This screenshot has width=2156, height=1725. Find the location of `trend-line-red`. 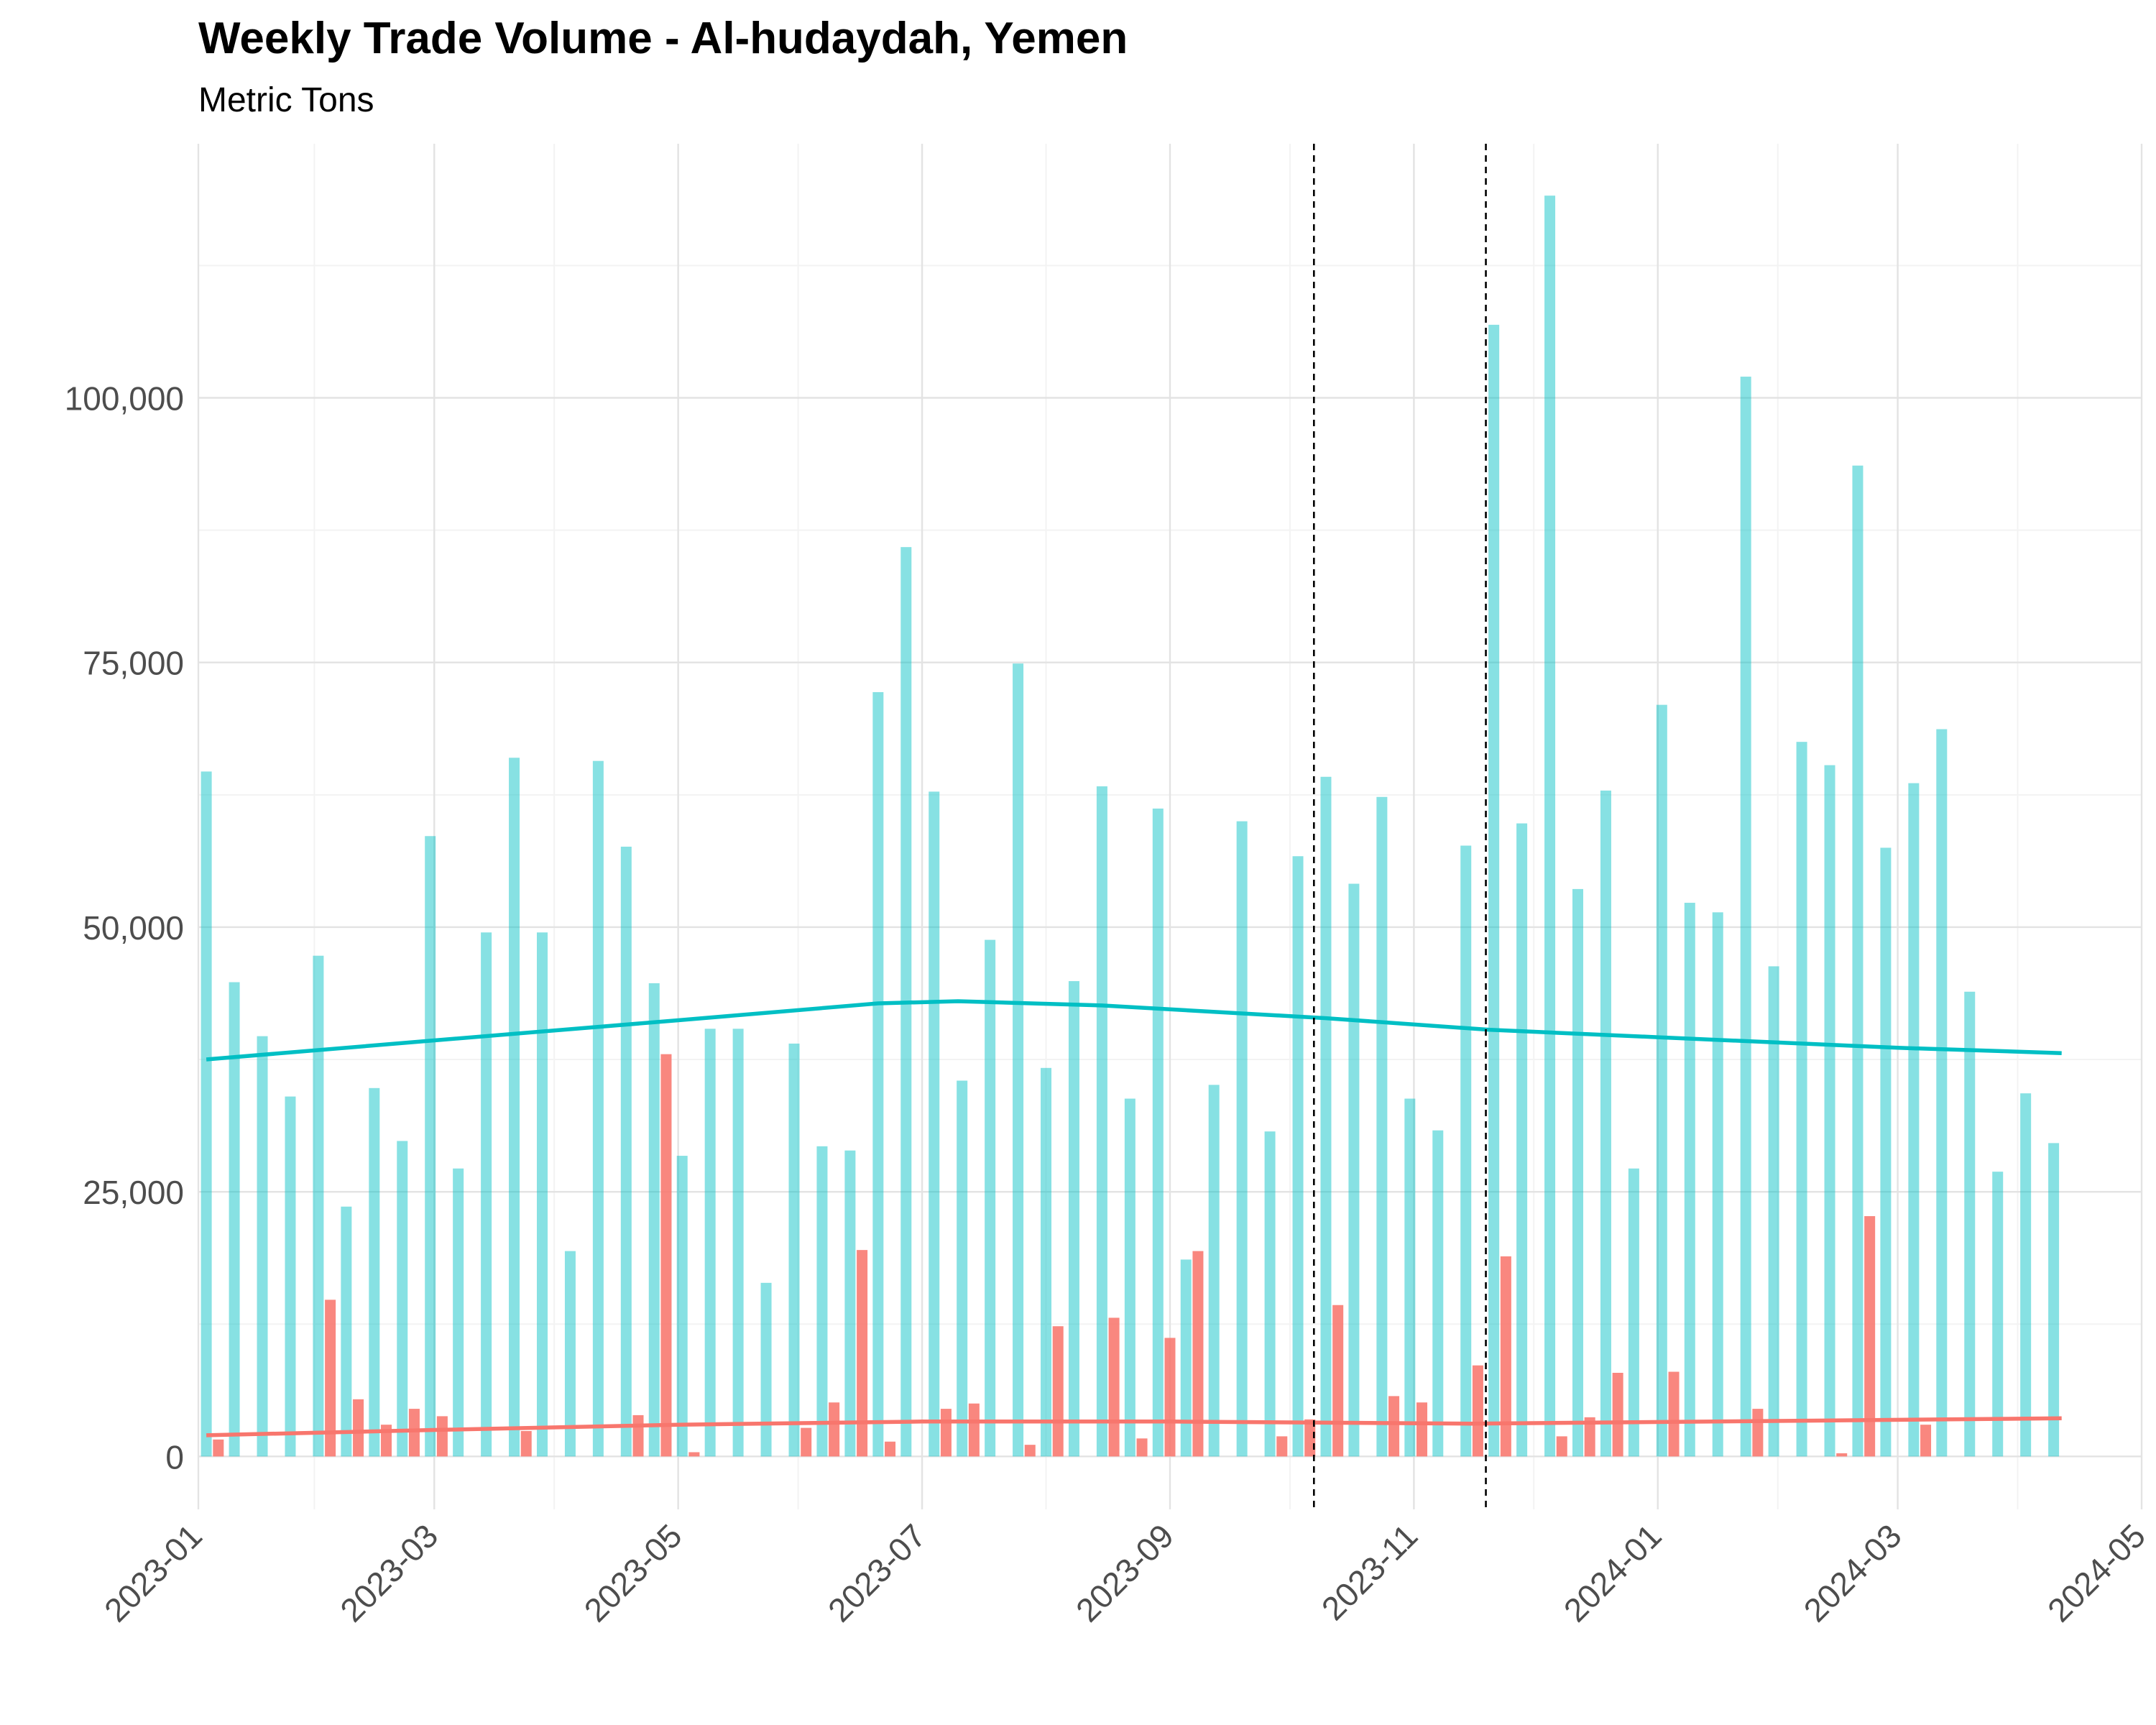

trend-line-red is located at coordinates (1134, 1427).